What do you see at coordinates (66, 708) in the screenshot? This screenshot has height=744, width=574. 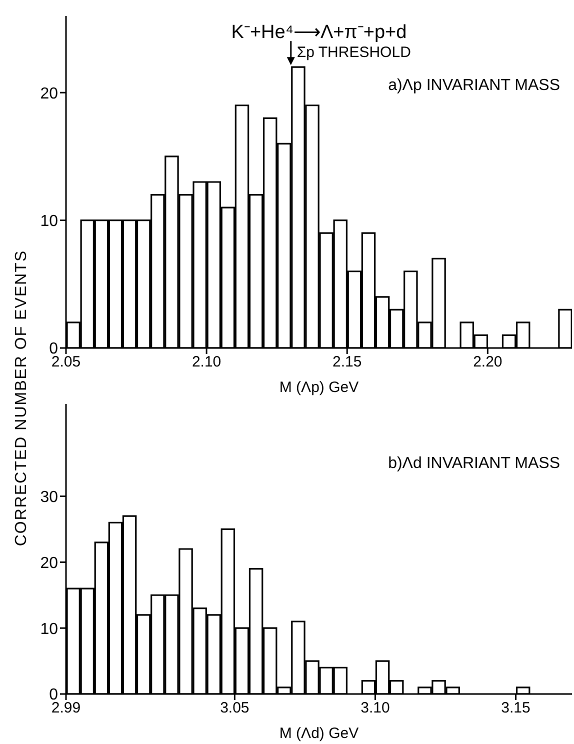 I see `x-tick-label: 2.99` at bounding box center [66, 708].